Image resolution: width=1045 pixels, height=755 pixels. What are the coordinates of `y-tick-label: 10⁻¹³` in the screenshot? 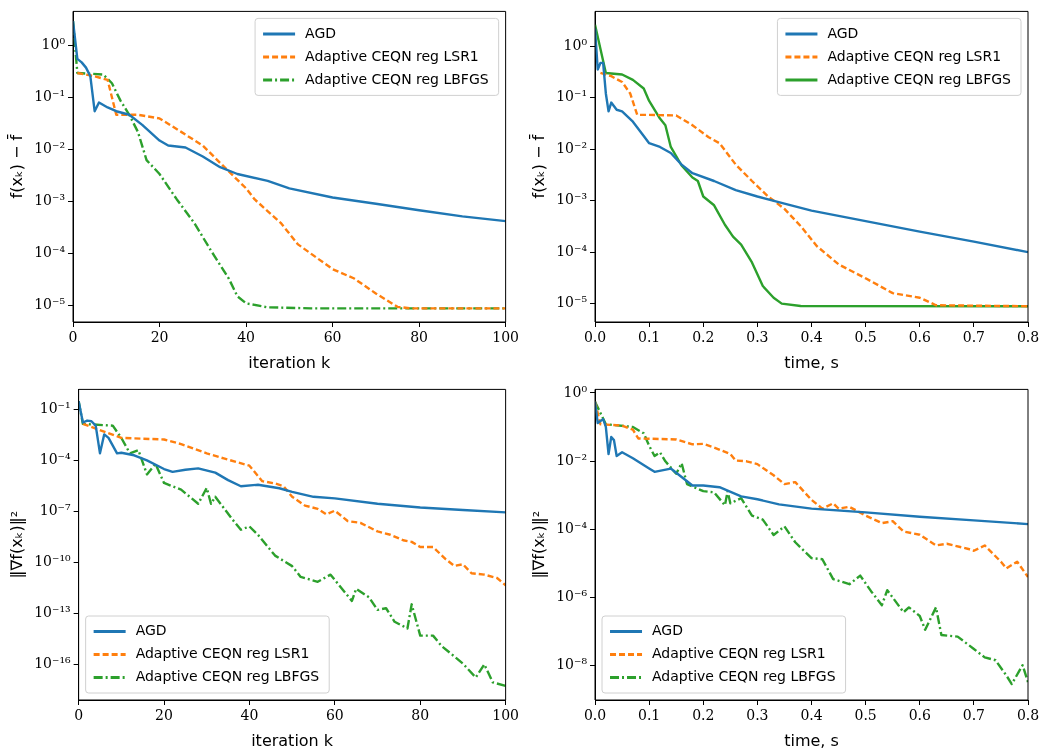 It's located at (52, 612).